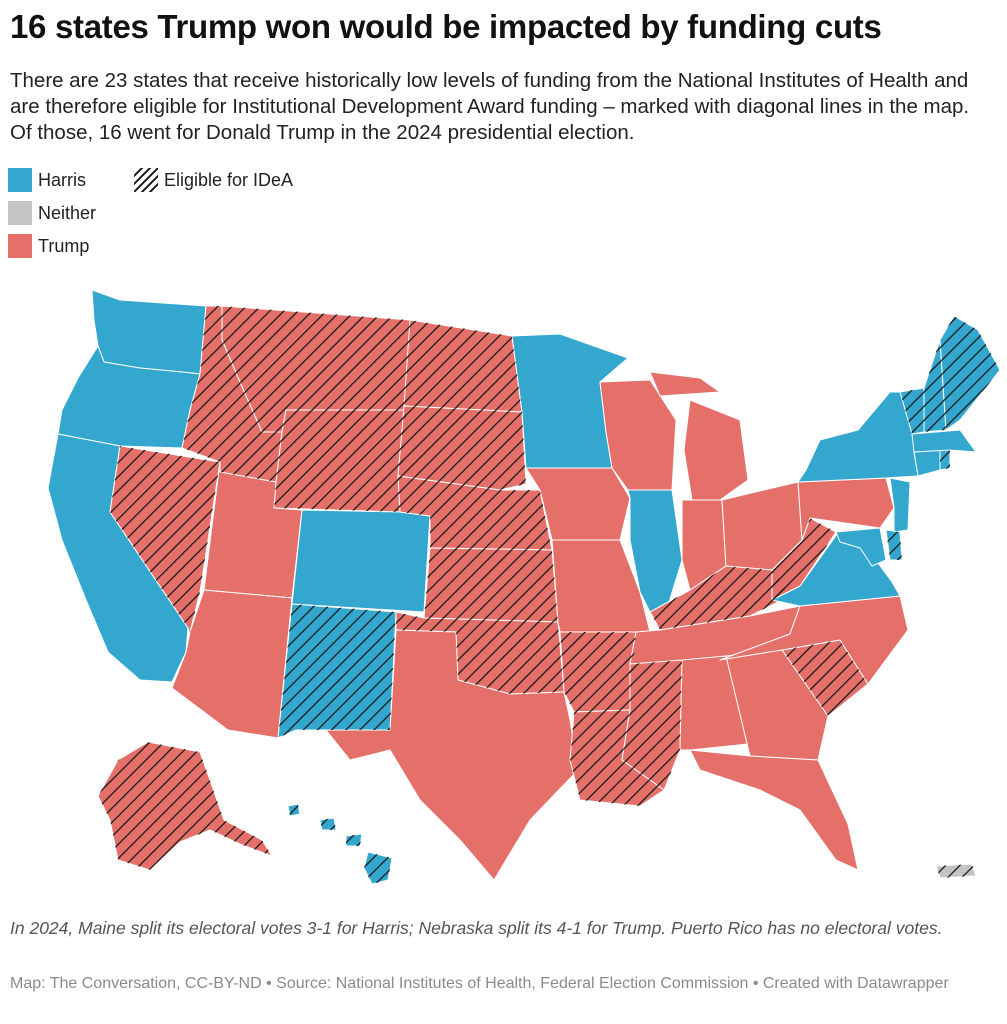 The width and height of the screenshot is (1007, 1024). Describe the element at coordinates (945, 460) in the screenshot. I see `hatch-ri` at that location.